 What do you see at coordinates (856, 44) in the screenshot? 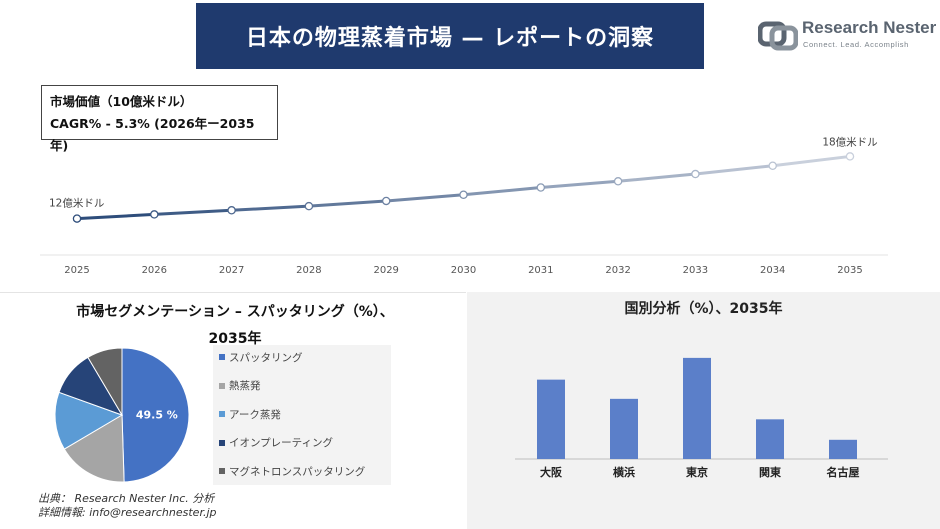
I see `brand-tagline: Connect. Lead. Accomplish` at bounding box center [856, 44].